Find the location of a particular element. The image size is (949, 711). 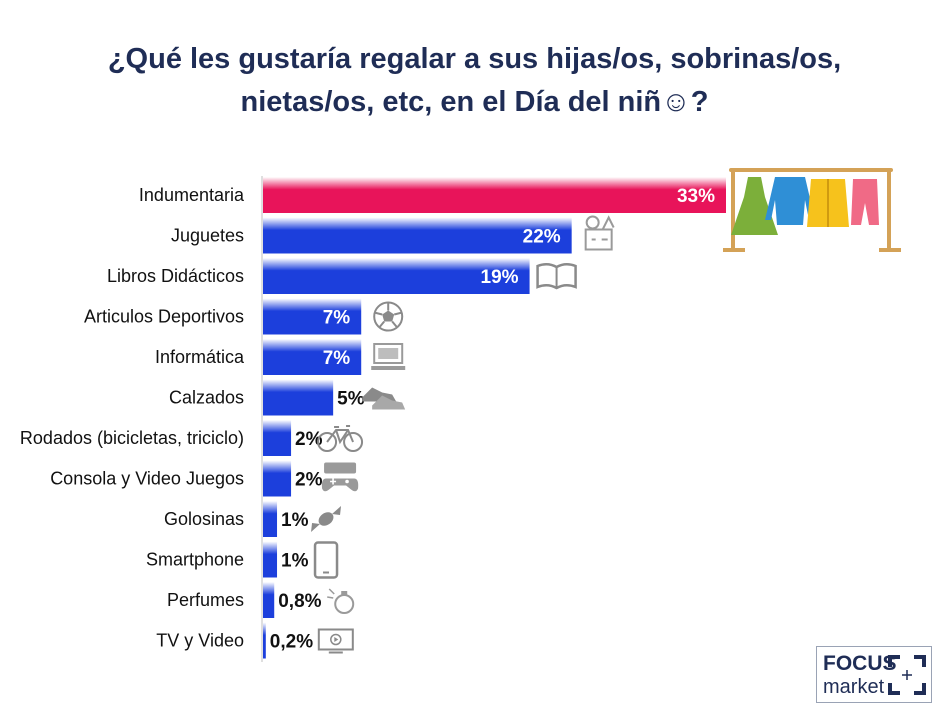

computer-icon is located at coordinates (388, 356).